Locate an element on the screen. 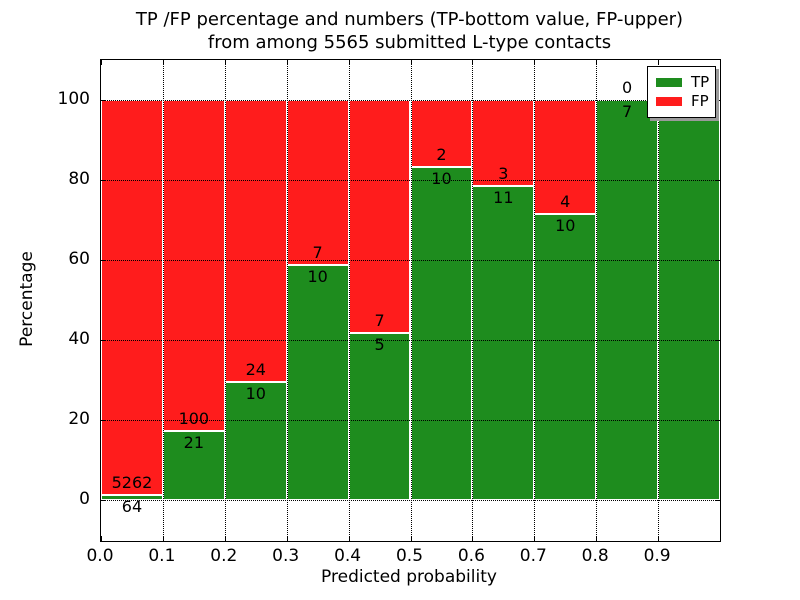 The height and width of the screenshot is (600, 800). legend-label-tp: TP is located at coordinates (700, 82).